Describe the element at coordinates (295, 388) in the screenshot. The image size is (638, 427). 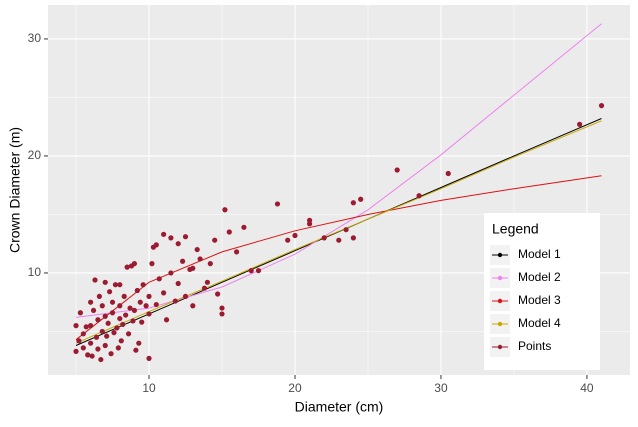
I see `x-tick-label: 20` at that location.